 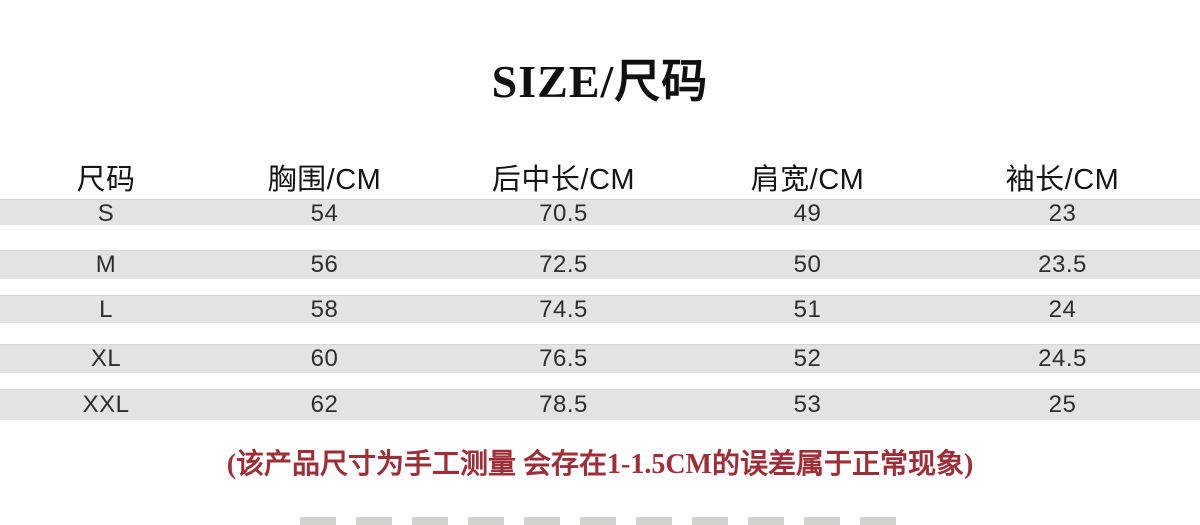 I want to click on shoulder-value: 53, so click(x=807, y=404).